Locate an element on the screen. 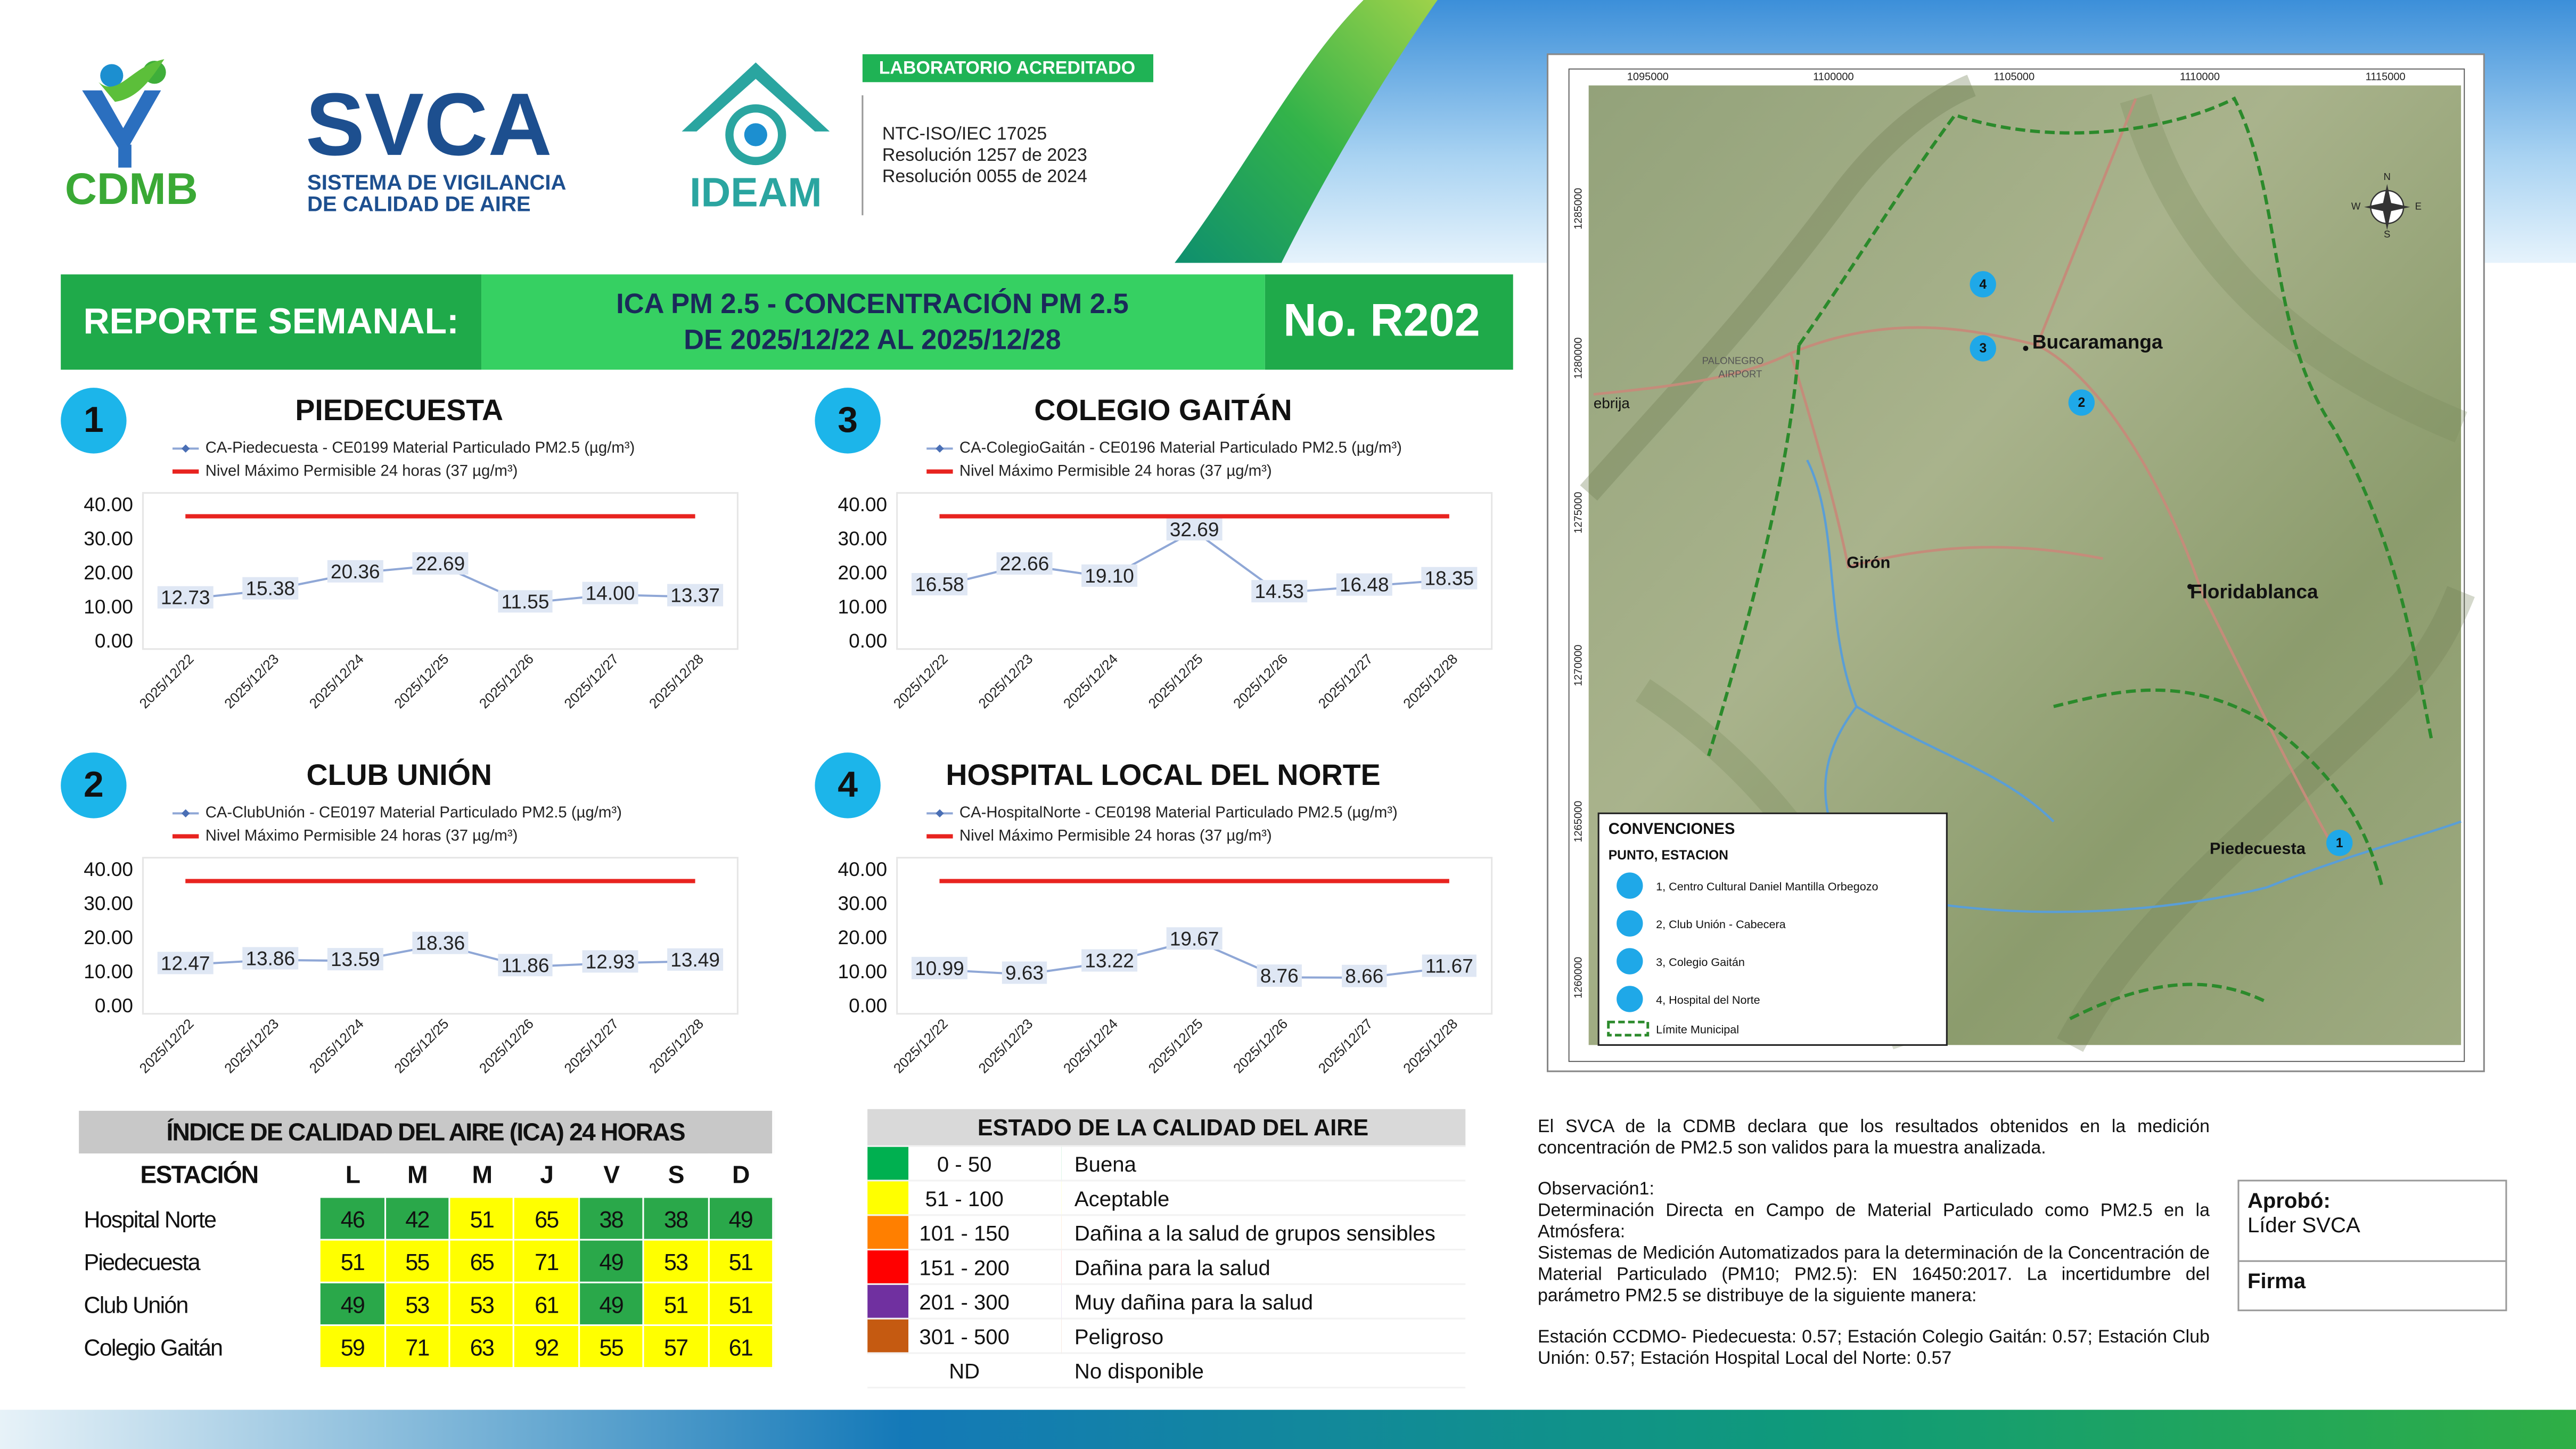 The image size is (2576, 1449). boundary-swatch is located at coordinates (1628, 1028).